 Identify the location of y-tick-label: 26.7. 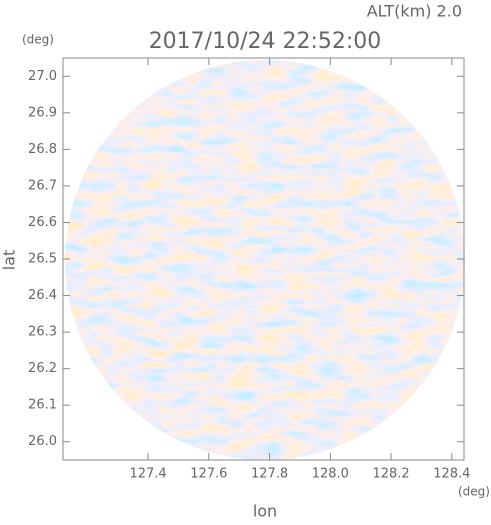
(42, 185).